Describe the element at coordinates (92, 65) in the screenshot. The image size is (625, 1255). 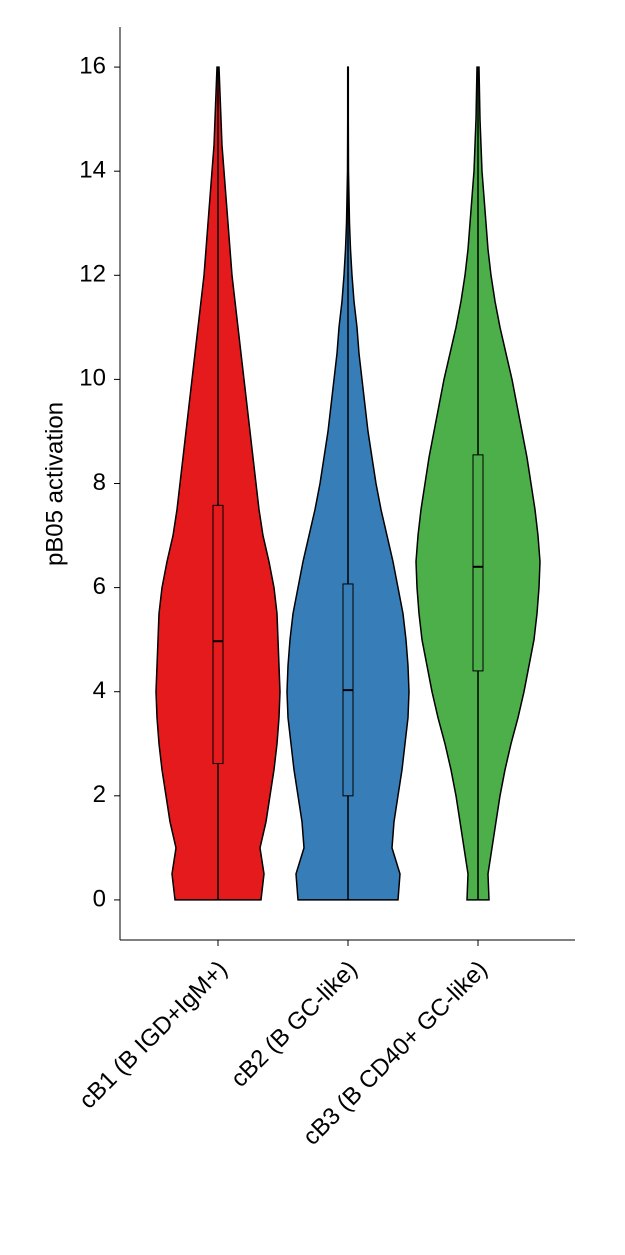
I see `y-tick-label: 16` at that location.